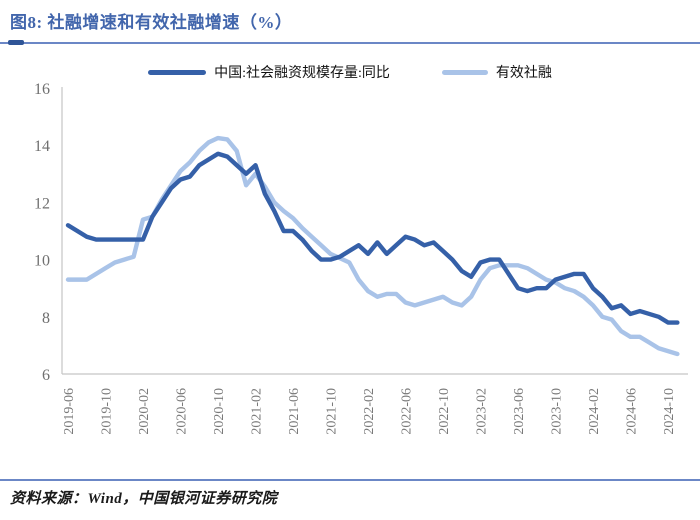  I want to click on x-tick-label: 2019-10, so click(107, 411).